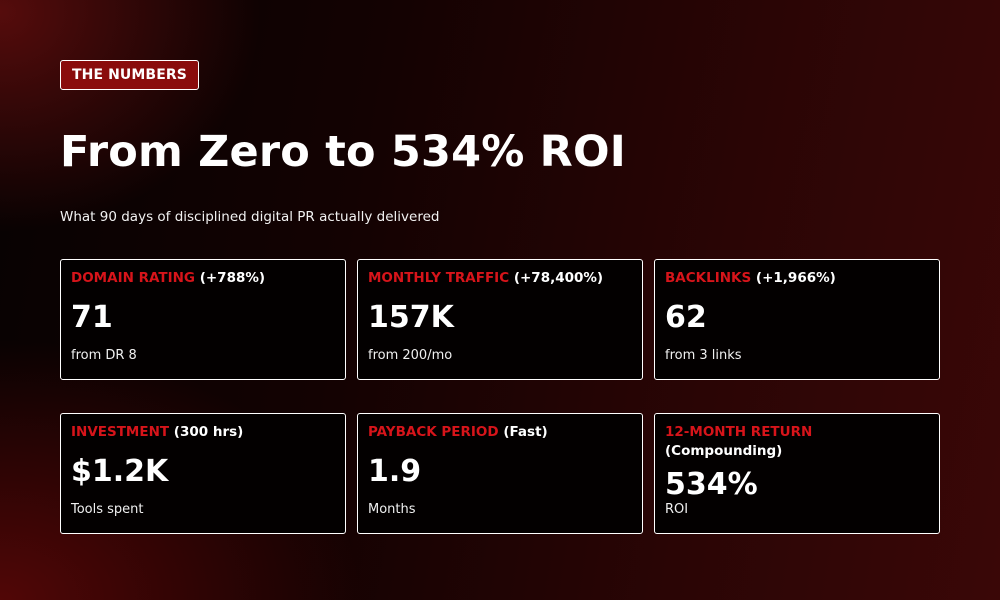 This screenshot has height=600, width=1000. I want to click on stat-note: (+788%), so click(232, 278).